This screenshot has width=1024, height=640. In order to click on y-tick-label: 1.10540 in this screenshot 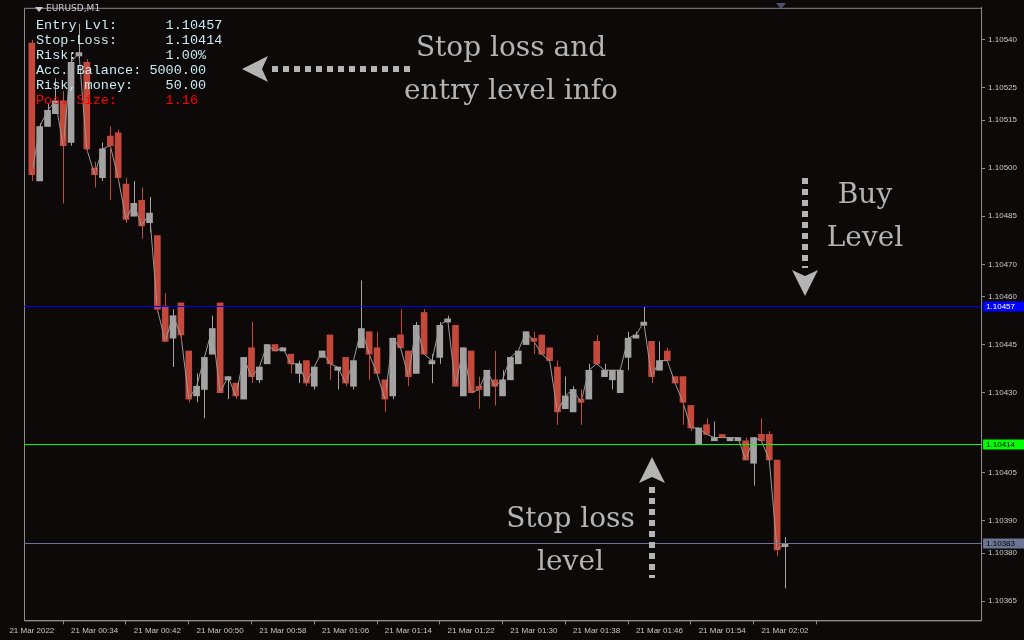, I will do `click(1003, 40)`.